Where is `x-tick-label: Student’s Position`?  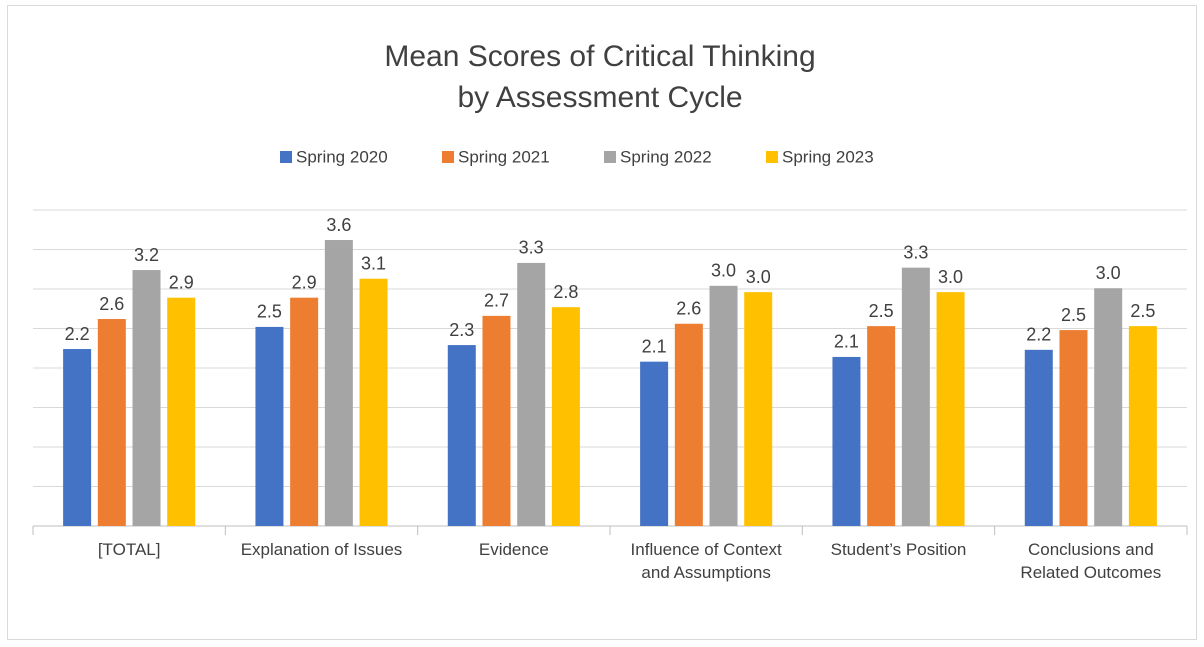
x-tick-label: Student’s Position is located at coordinates (898, 549).